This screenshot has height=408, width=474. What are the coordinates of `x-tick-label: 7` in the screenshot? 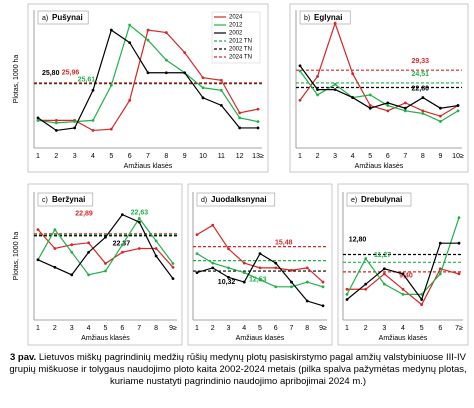 It's located at (148, 156).